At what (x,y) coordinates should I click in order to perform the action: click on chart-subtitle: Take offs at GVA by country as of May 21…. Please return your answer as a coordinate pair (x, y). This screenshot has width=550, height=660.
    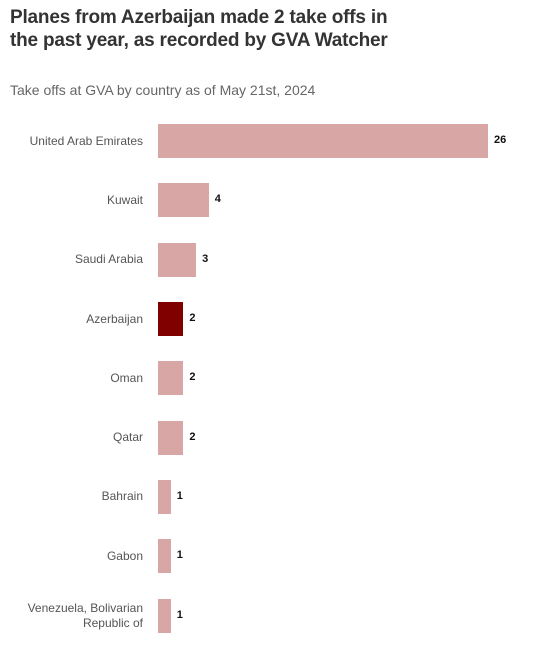
    Looking at the image, I should click on (163, 90).